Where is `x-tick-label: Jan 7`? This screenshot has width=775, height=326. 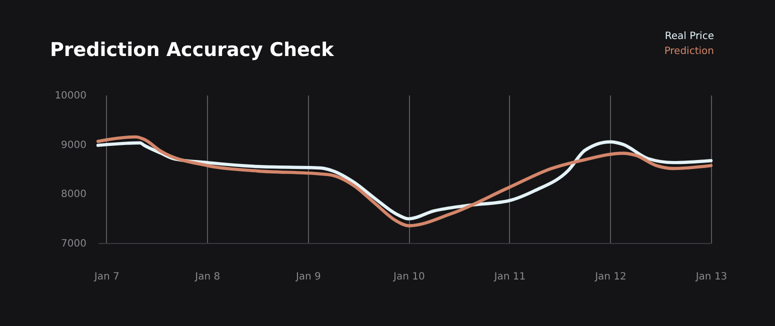 x-tick-label: Jan 7 is located at coordinates (106, 277).